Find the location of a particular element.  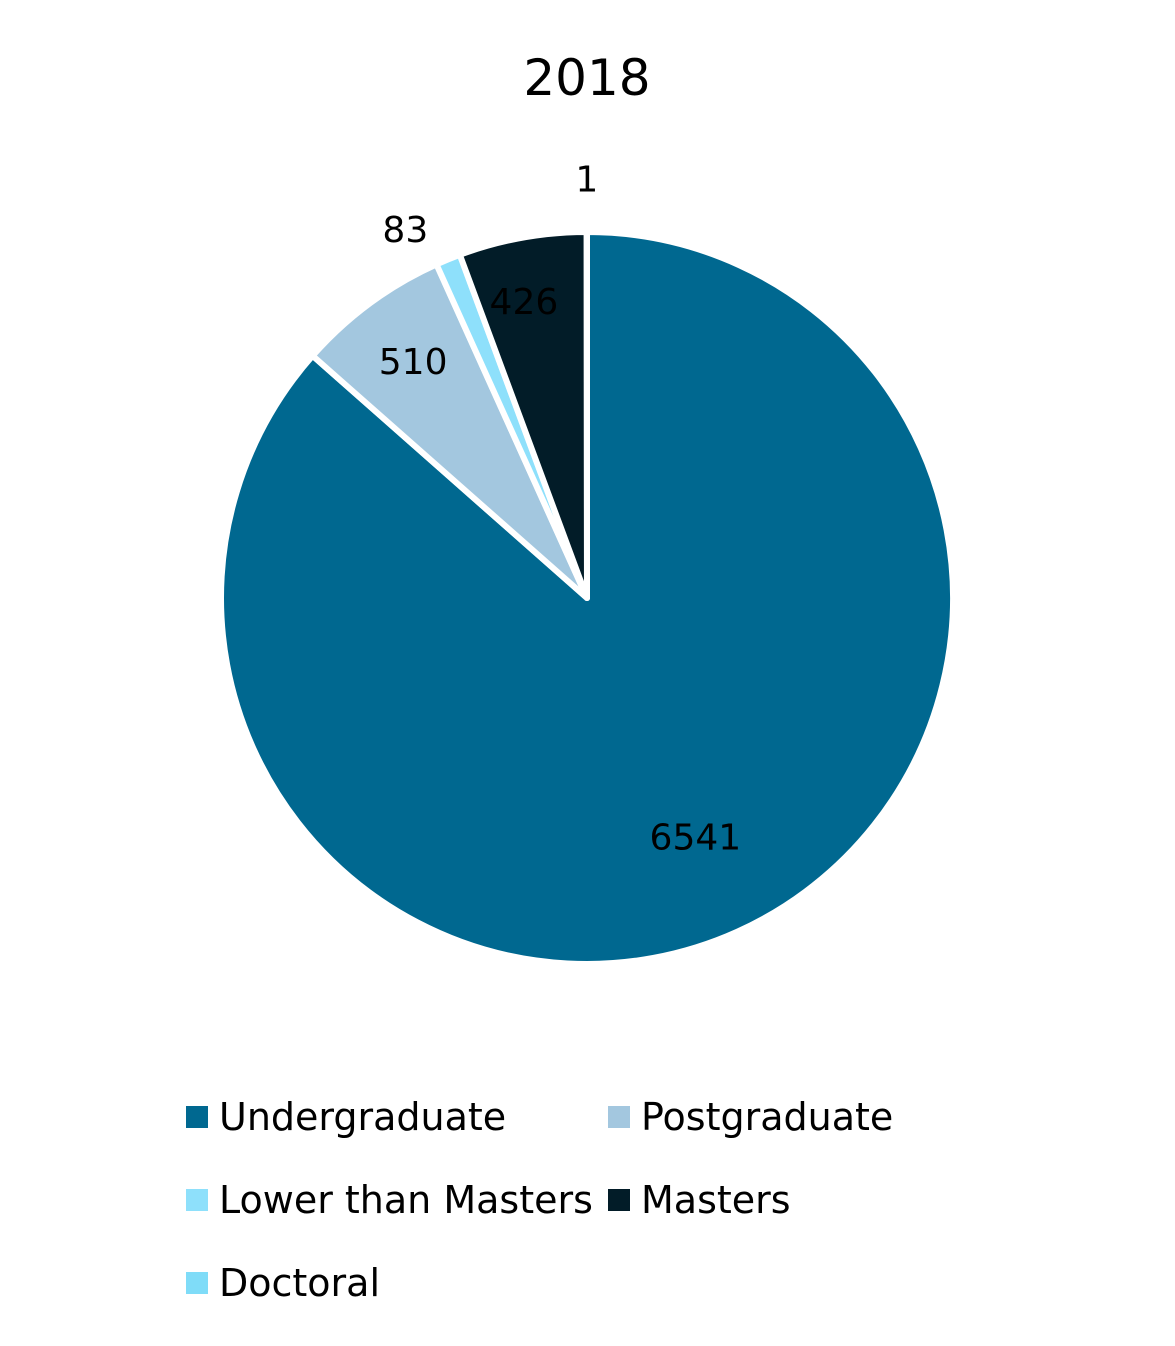

data-label-undergraduate: 6541 is located at coordinates (696, 838).